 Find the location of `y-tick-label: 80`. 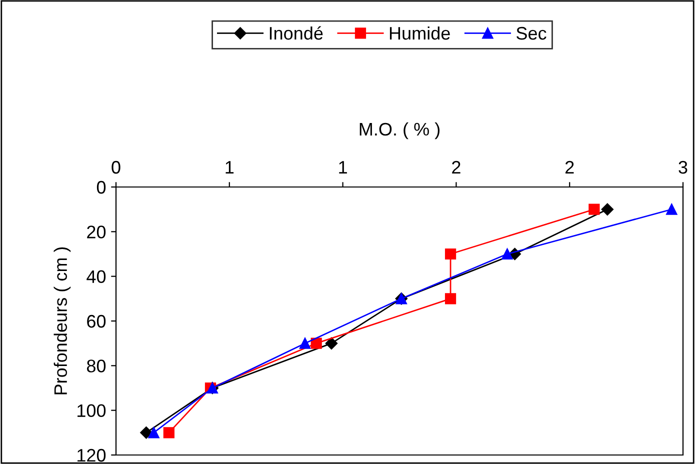

y-tick-label: 80 is located at coordinates (96, 366).